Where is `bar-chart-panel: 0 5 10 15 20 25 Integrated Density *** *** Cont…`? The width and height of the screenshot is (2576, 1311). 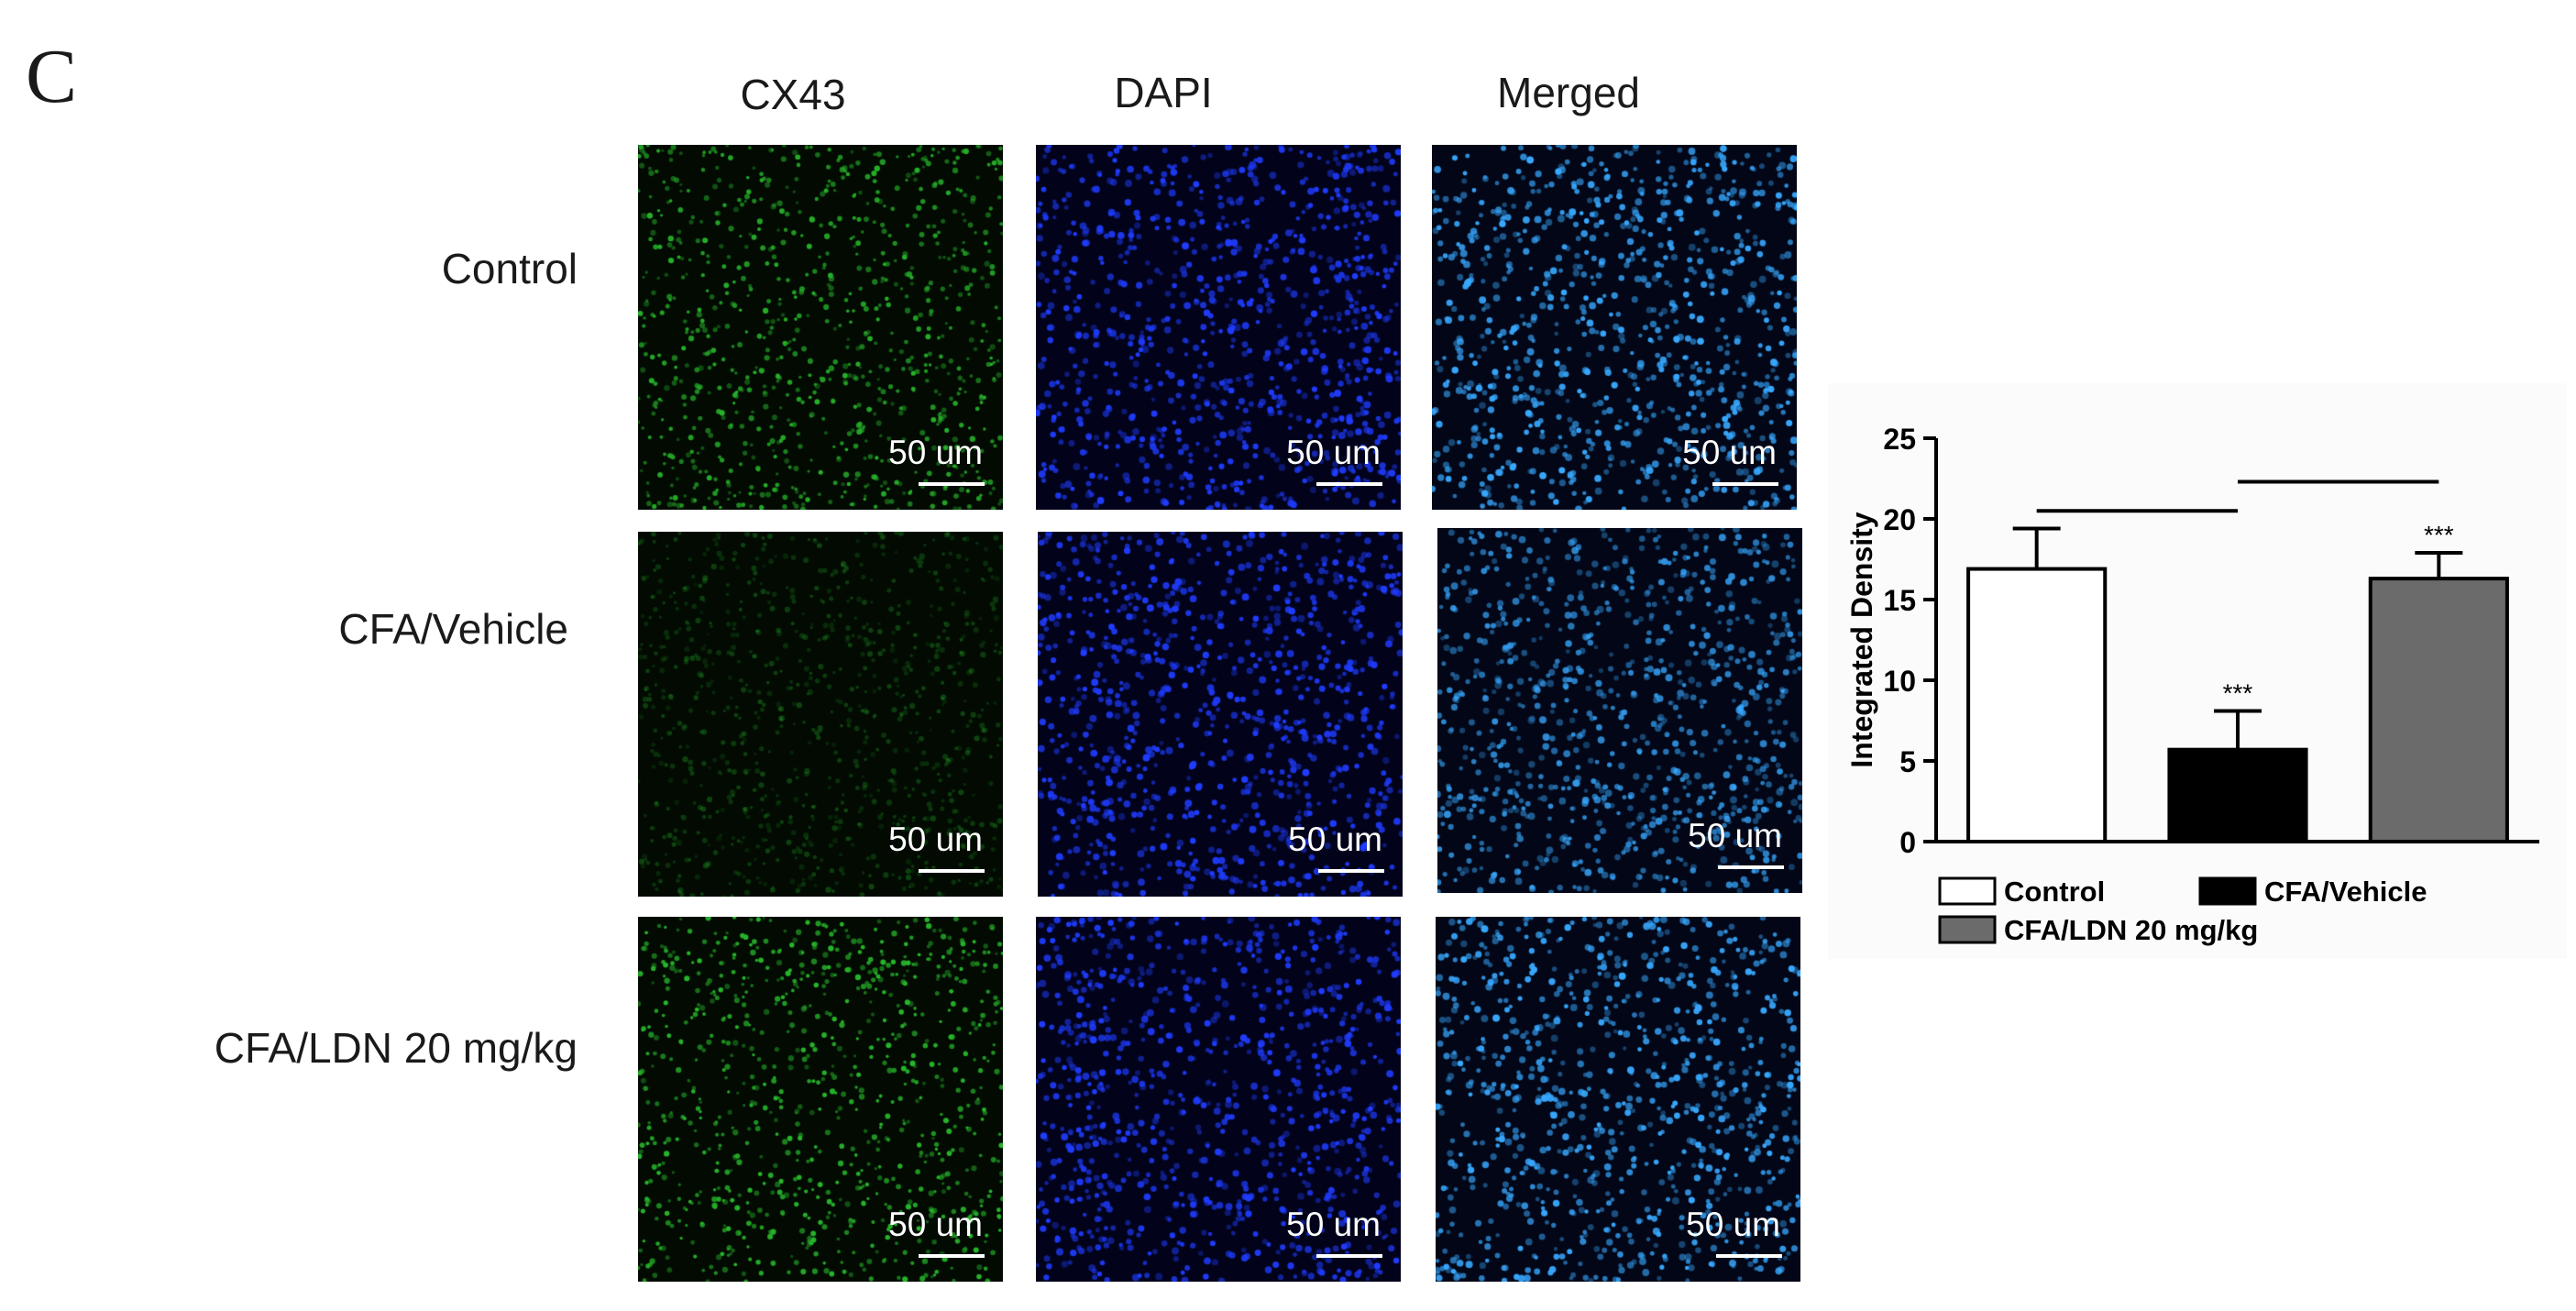 bar-chart-panel: 0 5 10 15 20 25 Integrated Density *** *** Cont… is located at coordinates (2198, 671).